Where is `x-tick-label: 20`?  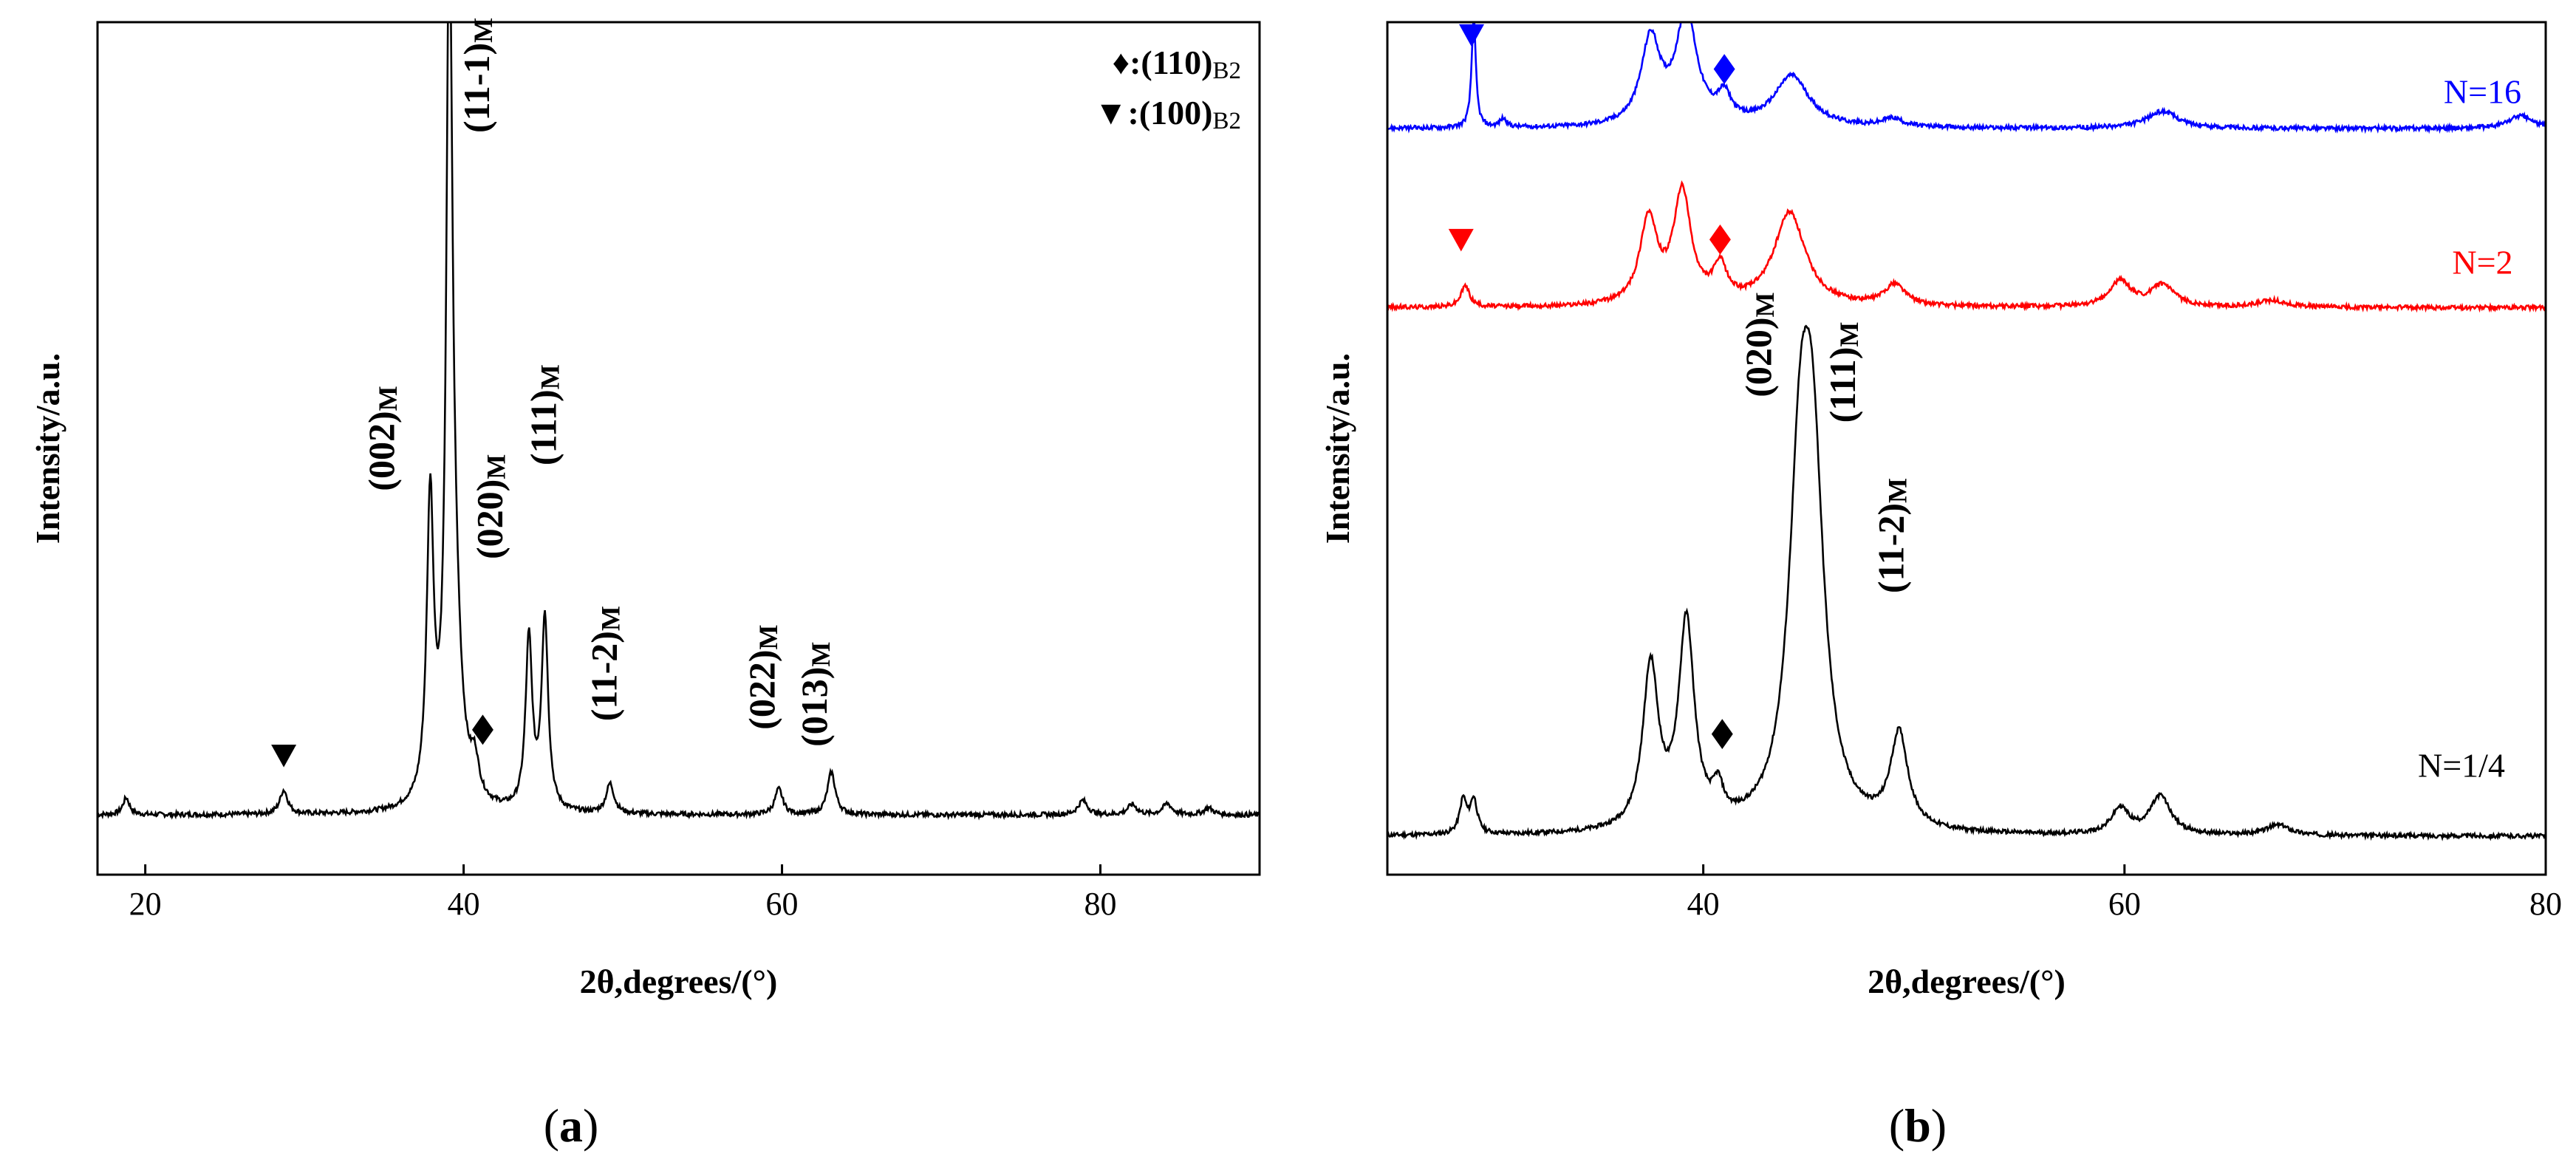 x-tick-label: 20 is located at coordinates (146, 904).